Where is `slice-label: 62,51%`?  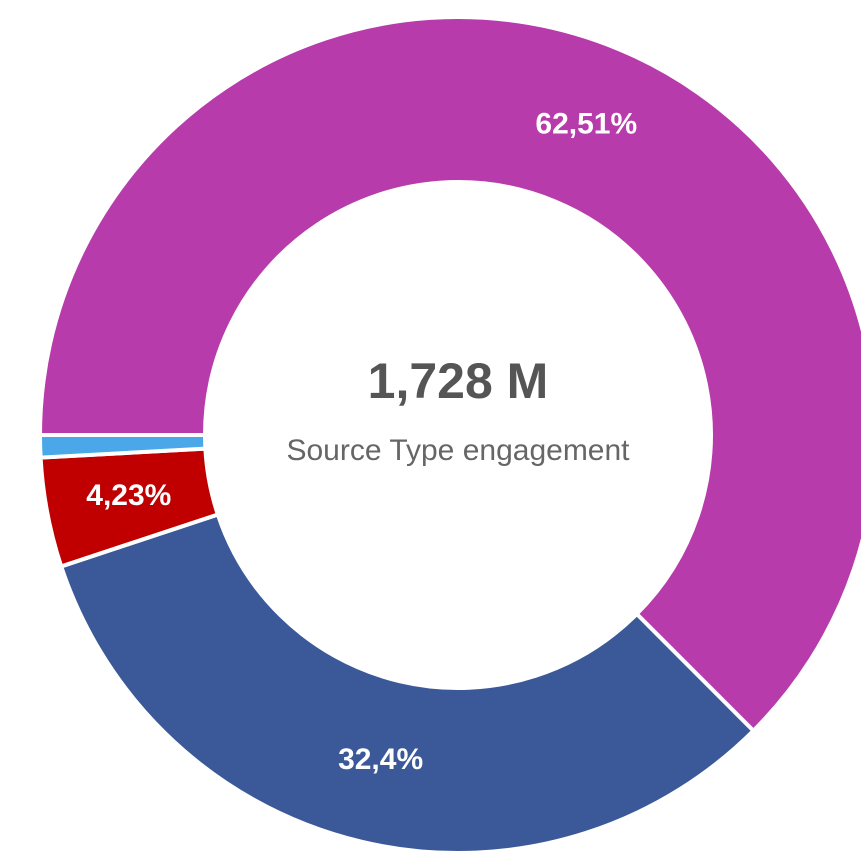 slice-label: 62,51% is located at coordinates (586, 123).